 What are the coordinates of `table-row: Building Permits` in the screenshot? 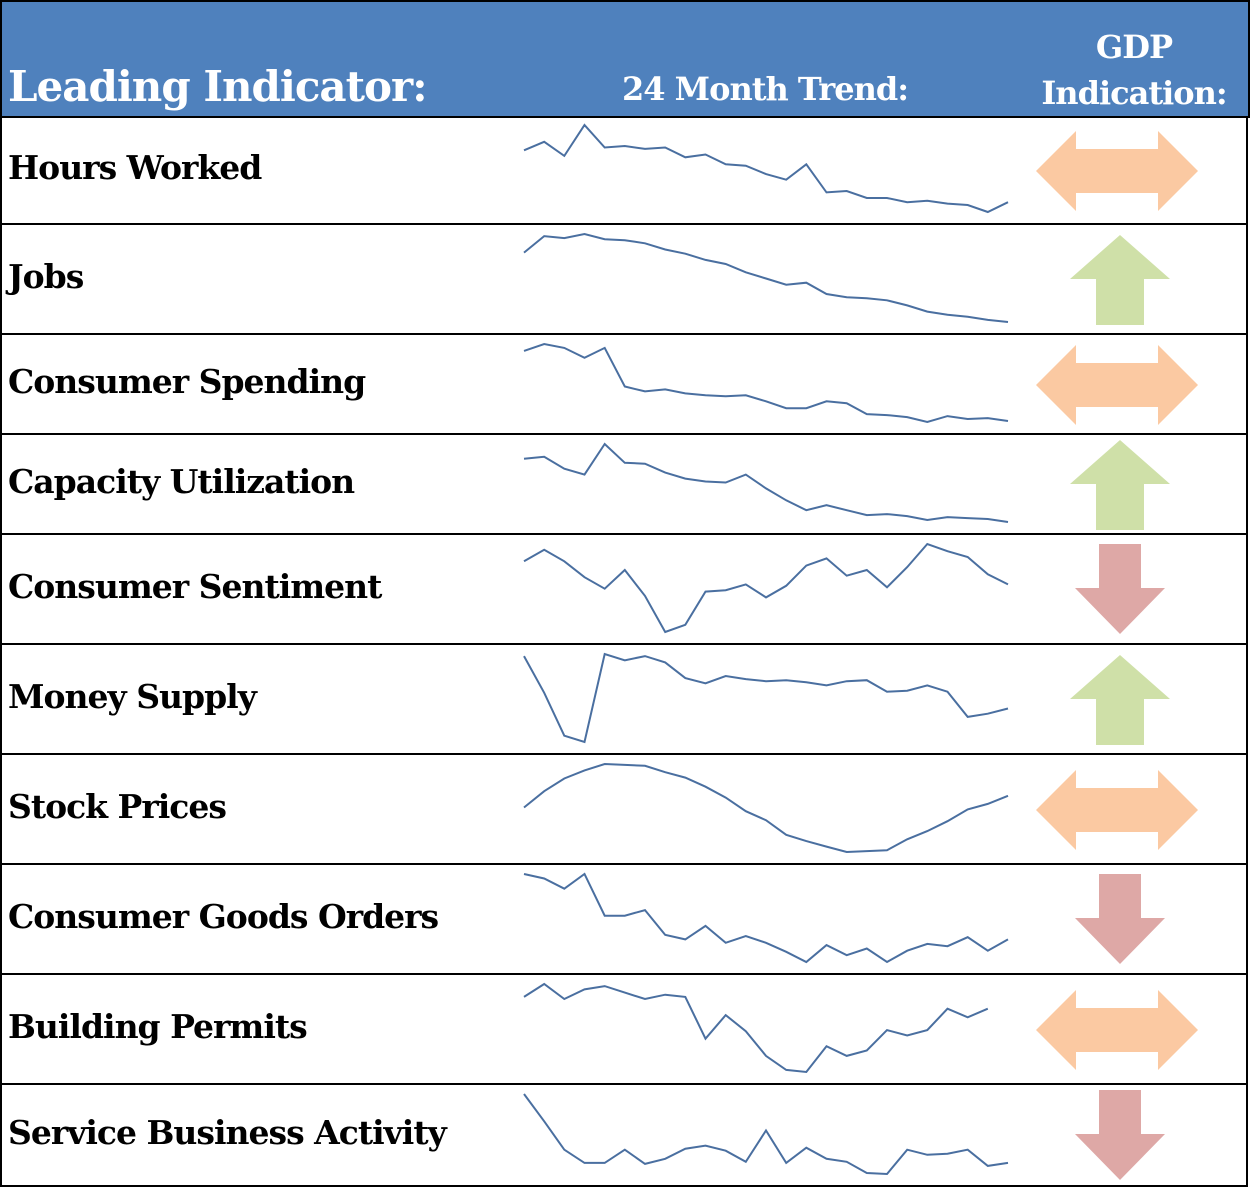 It's located at (624, 1030).